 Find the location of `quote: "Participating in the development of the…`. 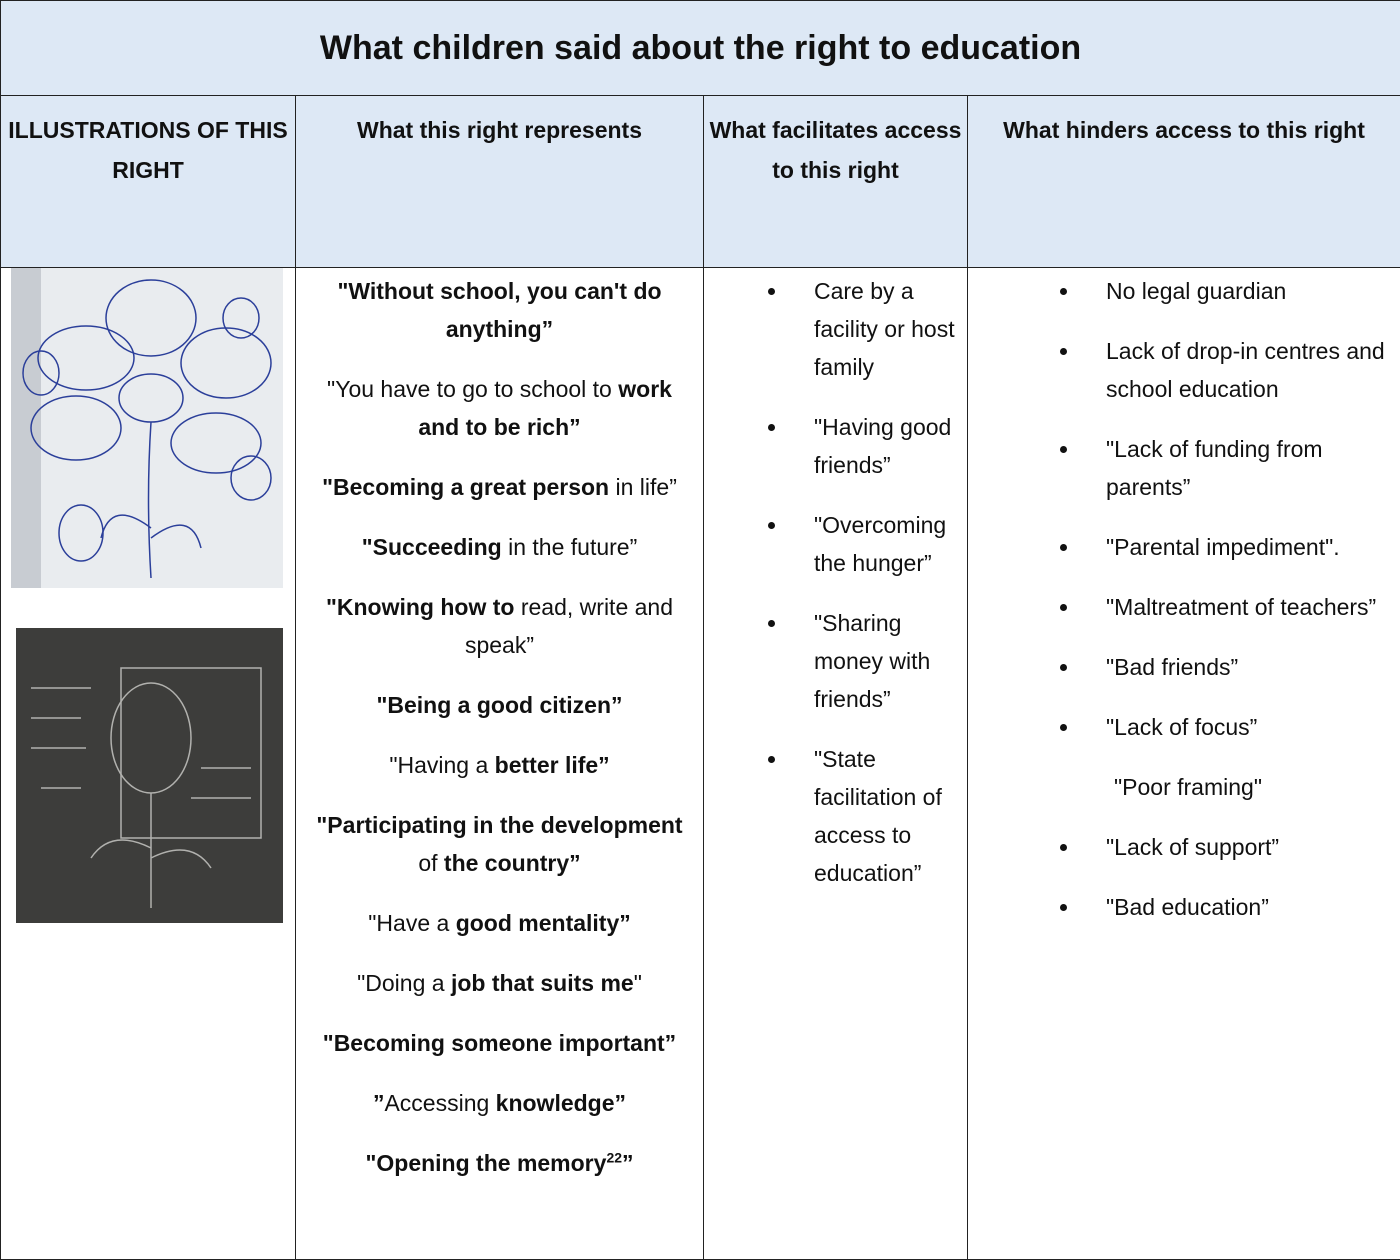

quote: "Participating in the development of the… is located at coordinates (499, 844).